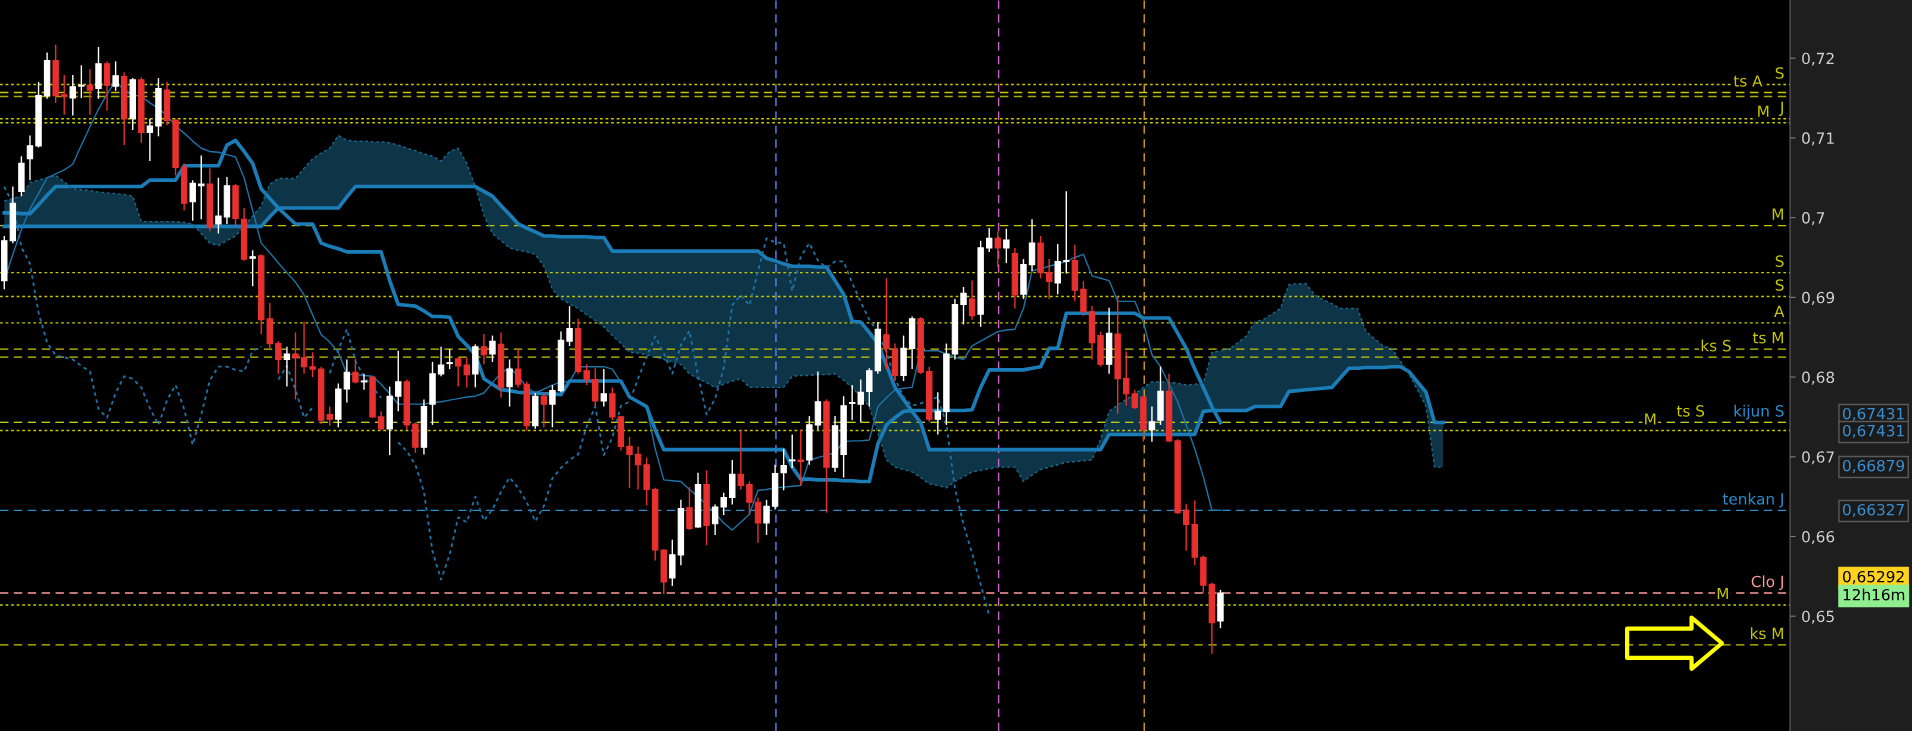 This screenshot has height=731, width=1912. I want to click on text: 0,66327, so click(1873, 510).